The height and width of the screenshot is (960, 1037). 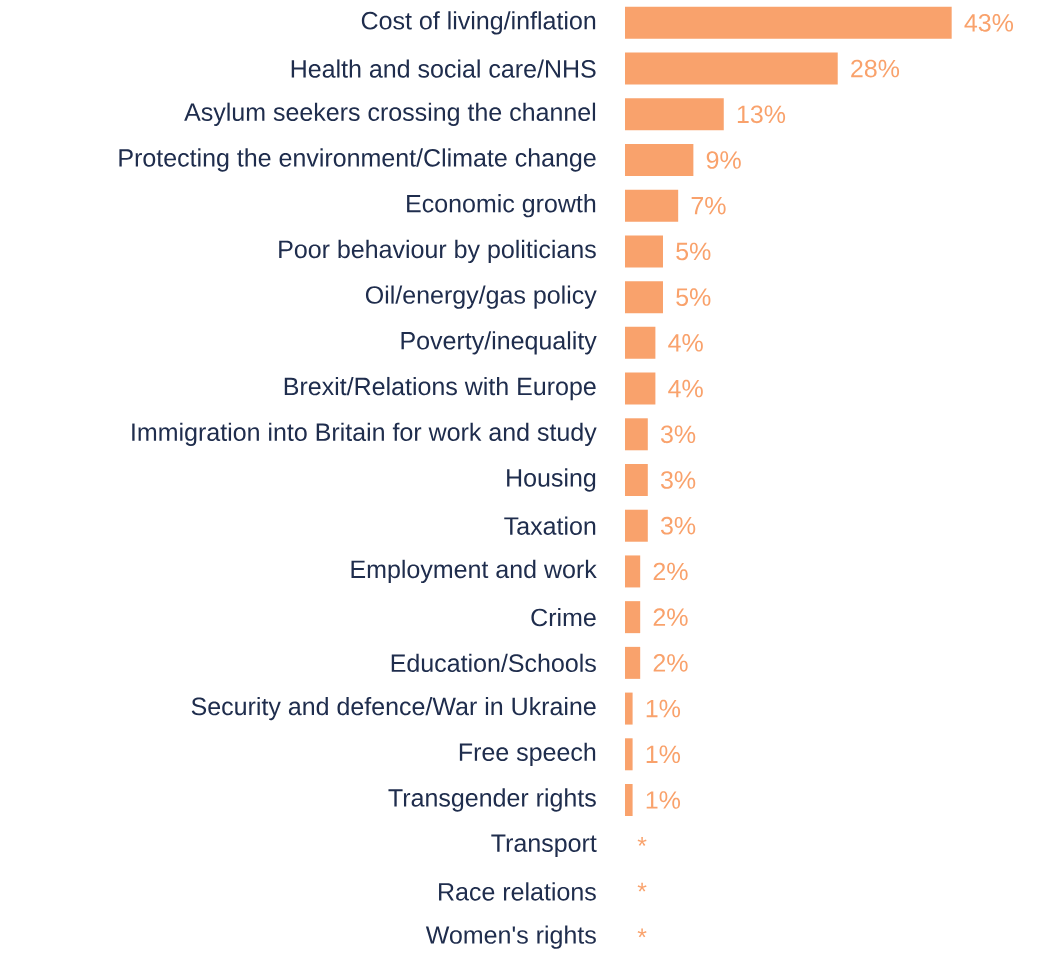 What do you see at coordinates (551, 480) in the screenshot?
I see `y-tick-label: Housing` at bounding box center [551, 480].